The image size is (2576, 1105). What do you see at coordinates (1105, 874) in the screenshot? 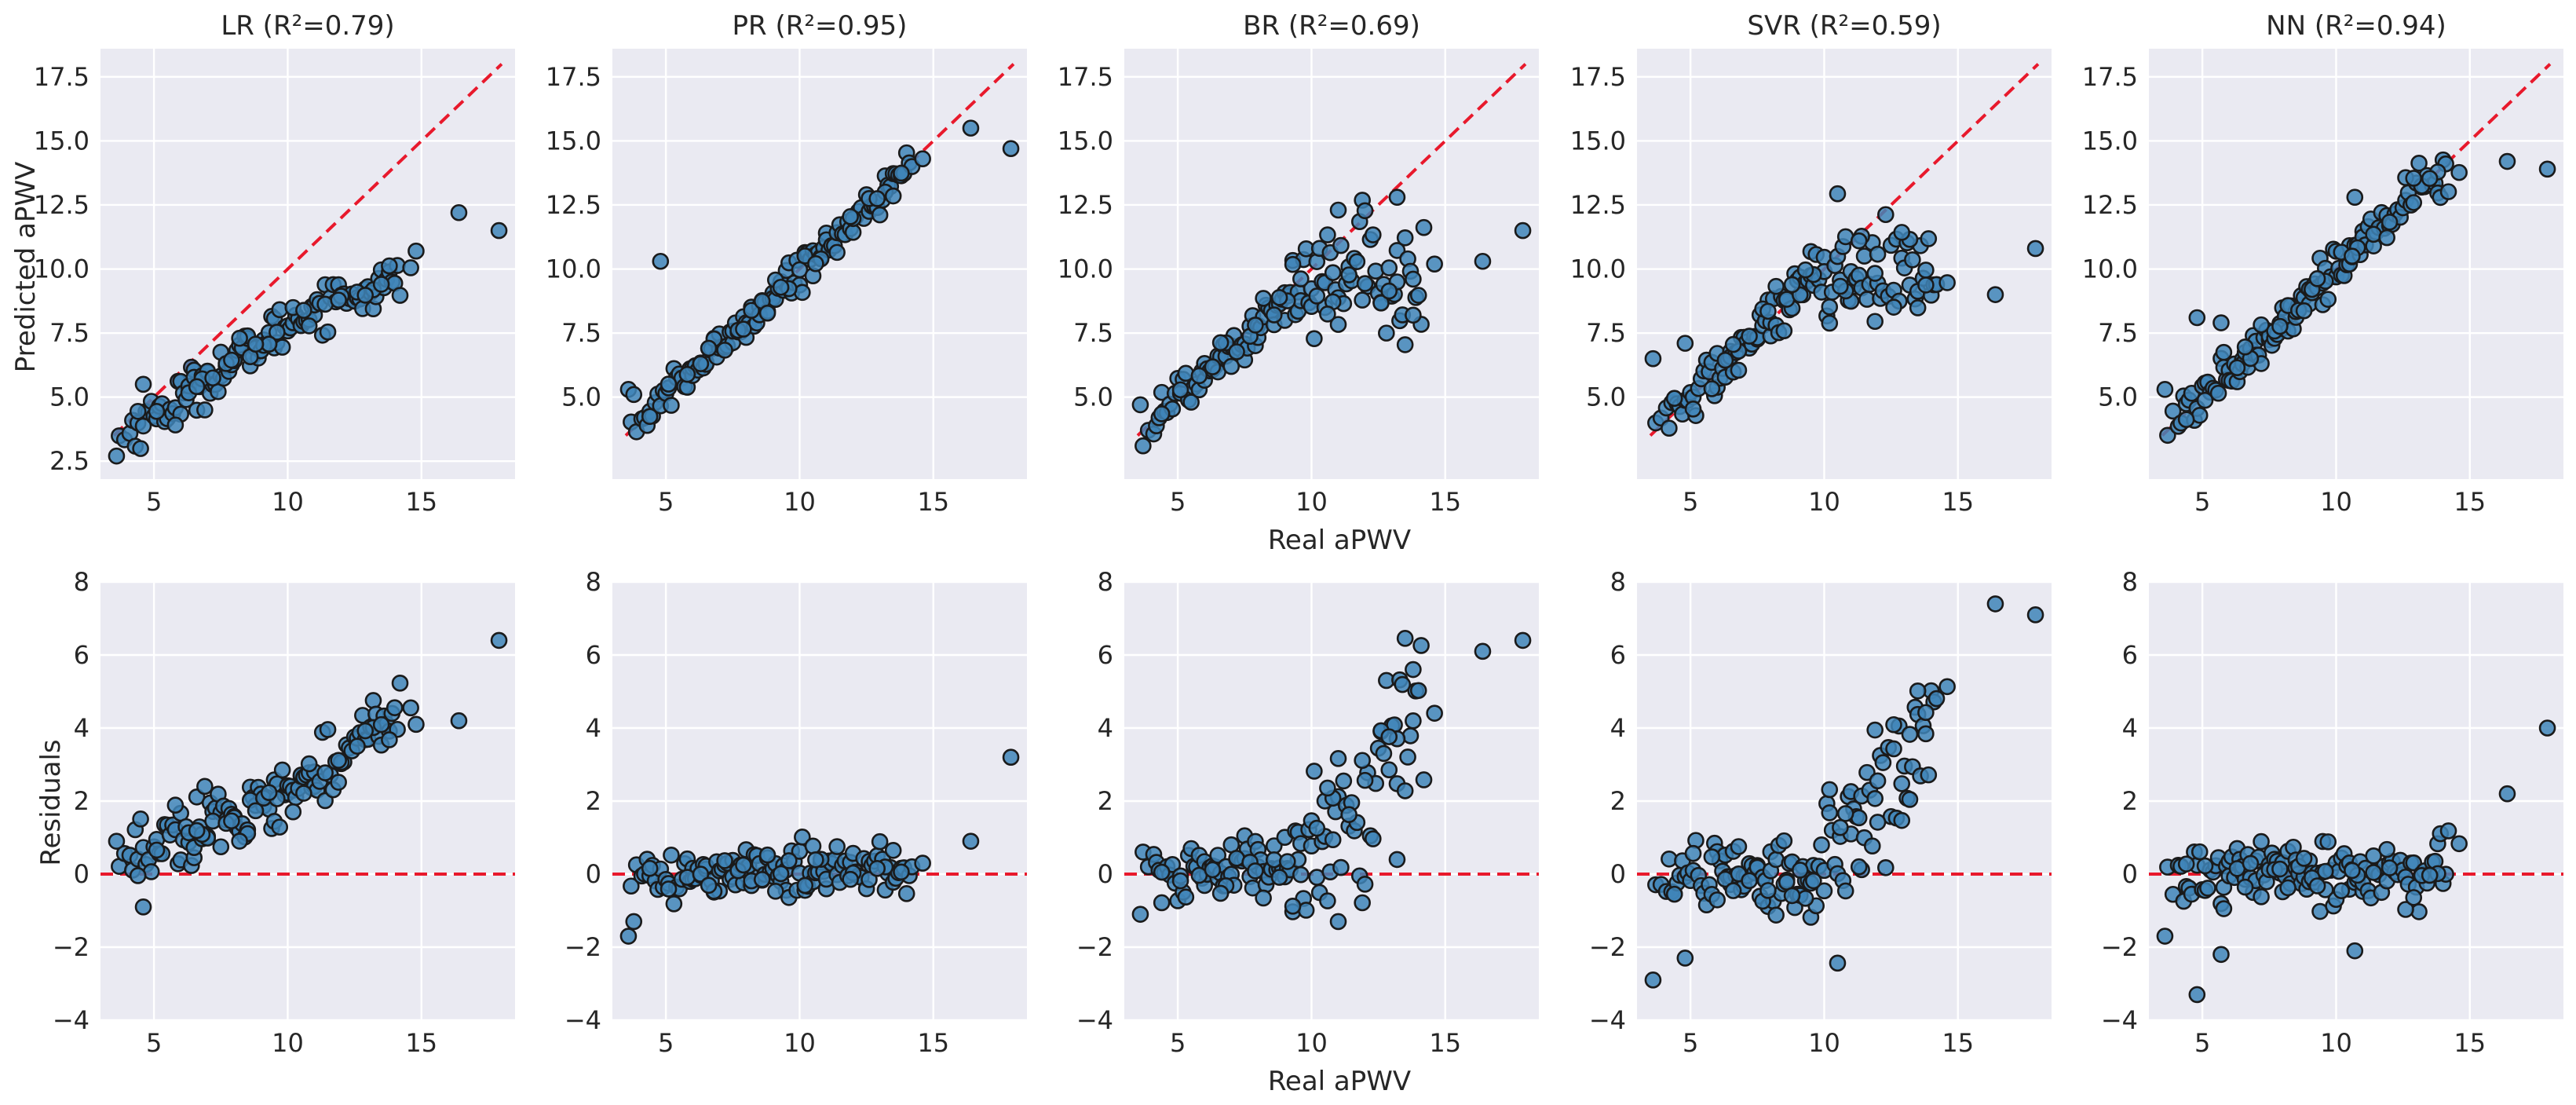
I see `y-tick-label: 0` at bounding box center [1105, 874].